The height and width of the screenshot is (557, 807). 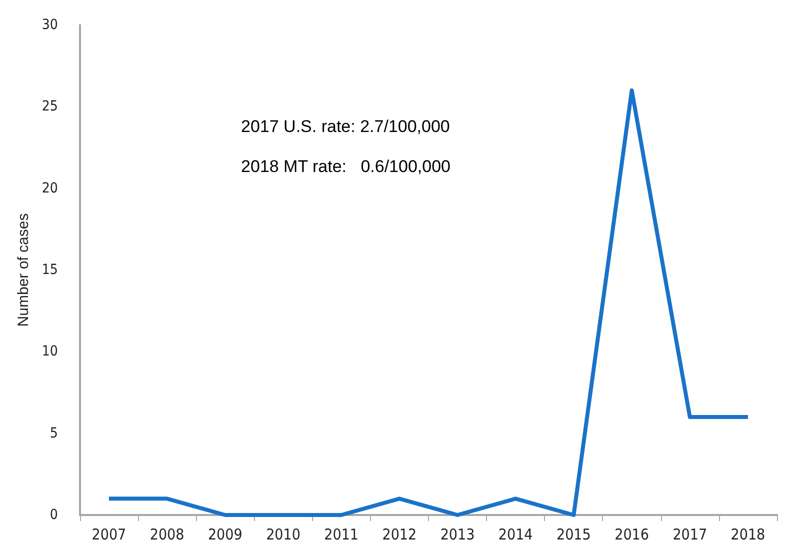 I want to click on annotation: 2018 MT rate: 0.6/100,000, so click(x=345, y=166).